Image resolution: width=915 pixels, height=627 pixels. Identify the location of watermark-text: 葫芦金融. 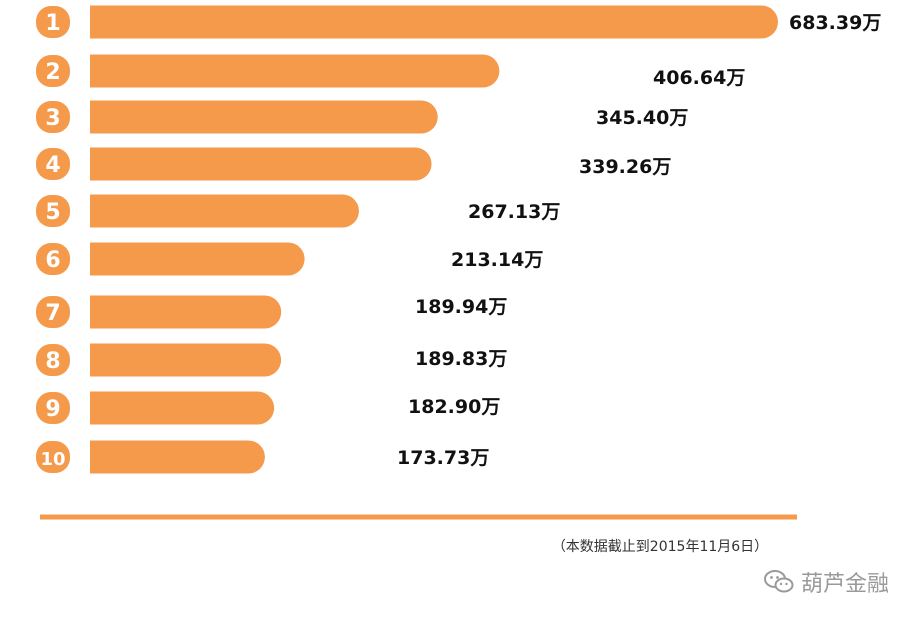
(844, 584).